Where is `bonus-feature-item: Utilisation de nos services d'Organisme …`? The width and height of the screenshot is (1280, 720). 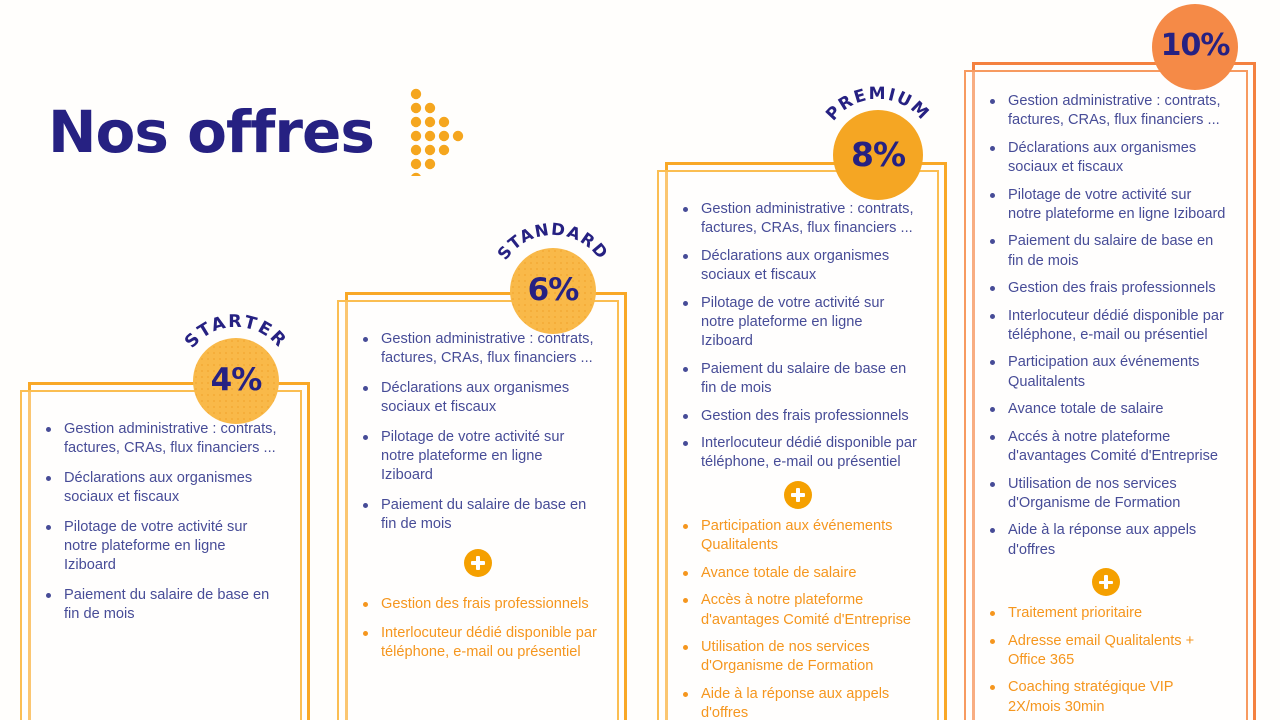
bonus-feature-item: Utilisation de nos services d'Organisme … is located at coordinates (798, 657).